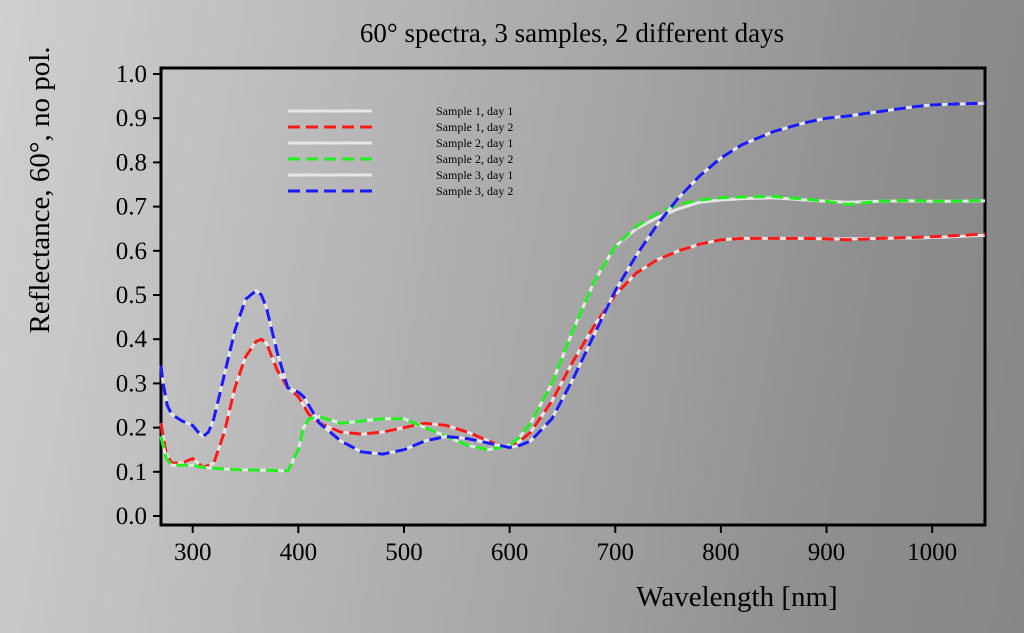 This screenshot has width=1024, height=633. Describe the element at coordinates (131, 516) in the screenshot. I see `y-tick-label: 0.0` at that location.